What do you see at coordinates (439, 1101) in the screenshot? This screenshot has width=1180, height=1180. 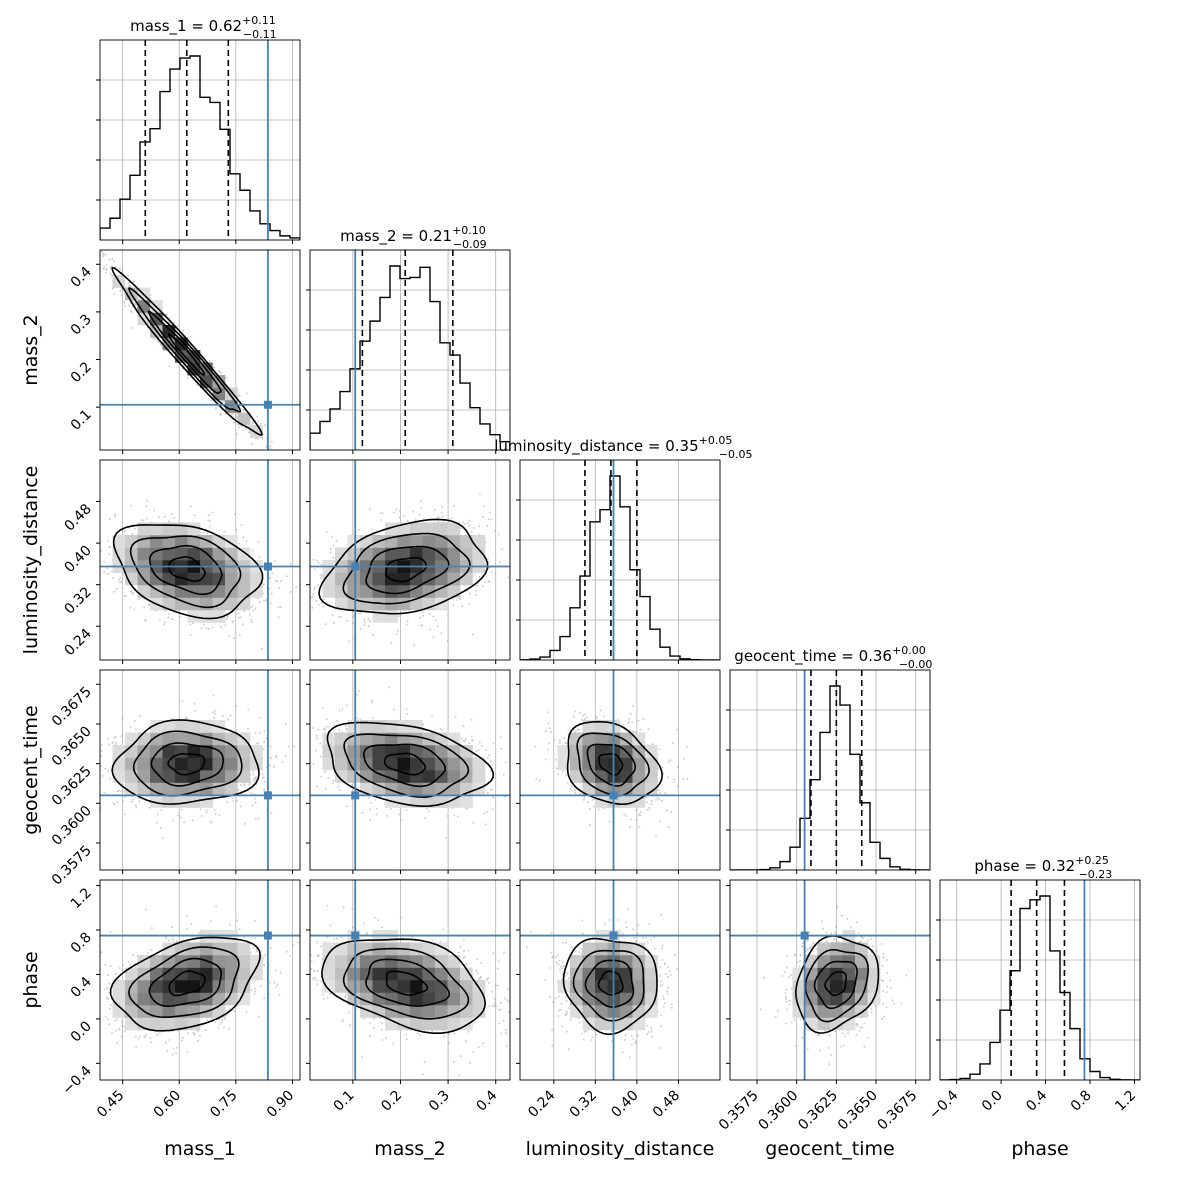 I see `x-tick-label: 0.3` at bounding box center [439, 1101].